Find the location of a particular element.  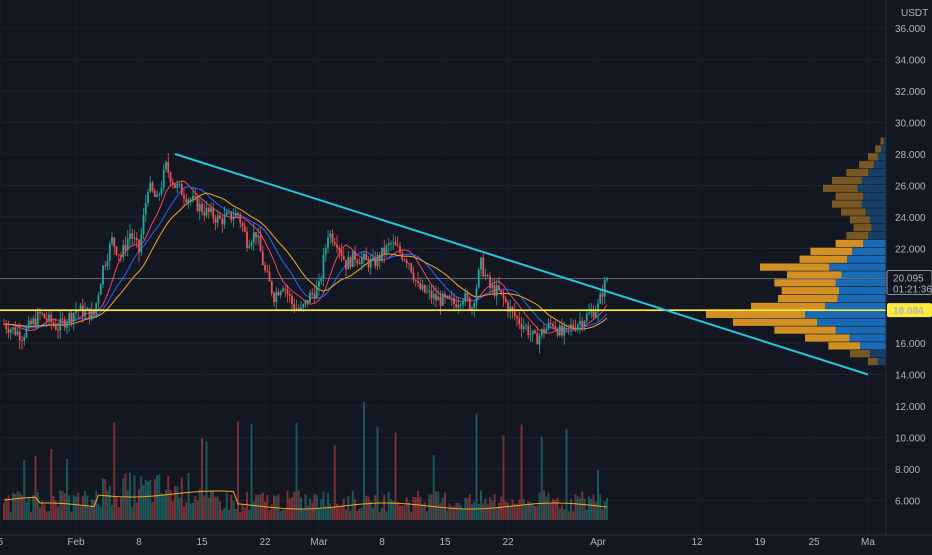

time-tick-label: 8 is located at coordinates (139, 542).